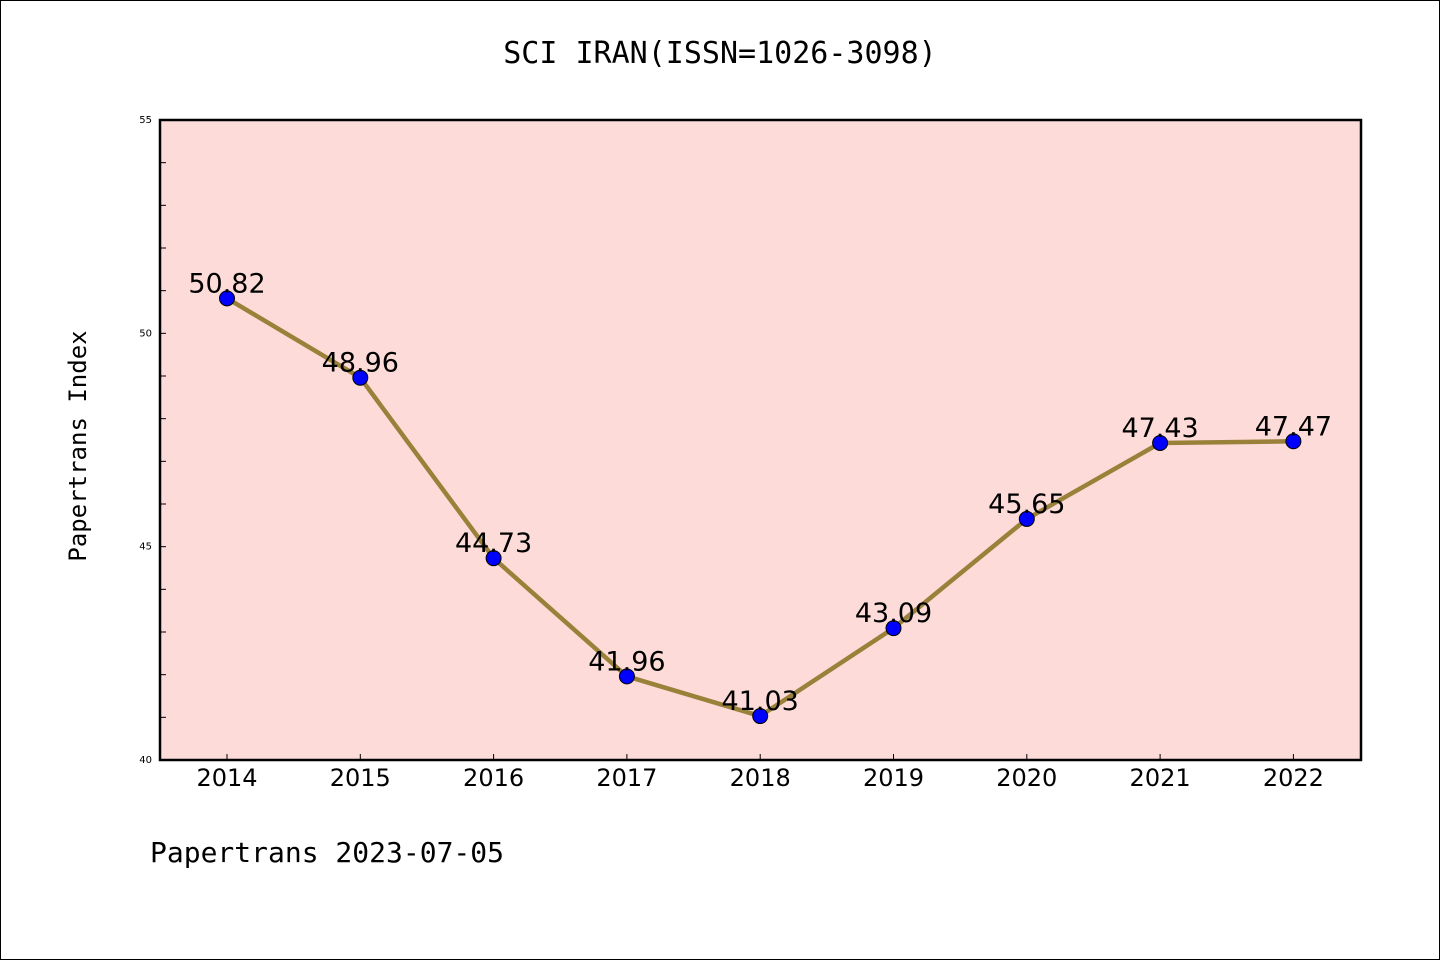 Image resolution: width=1440 pixels, height=960 pixels. Describe the element at coordinates (760, 778) in the screenshot. I see `x-tick-label: 2018` at that location.